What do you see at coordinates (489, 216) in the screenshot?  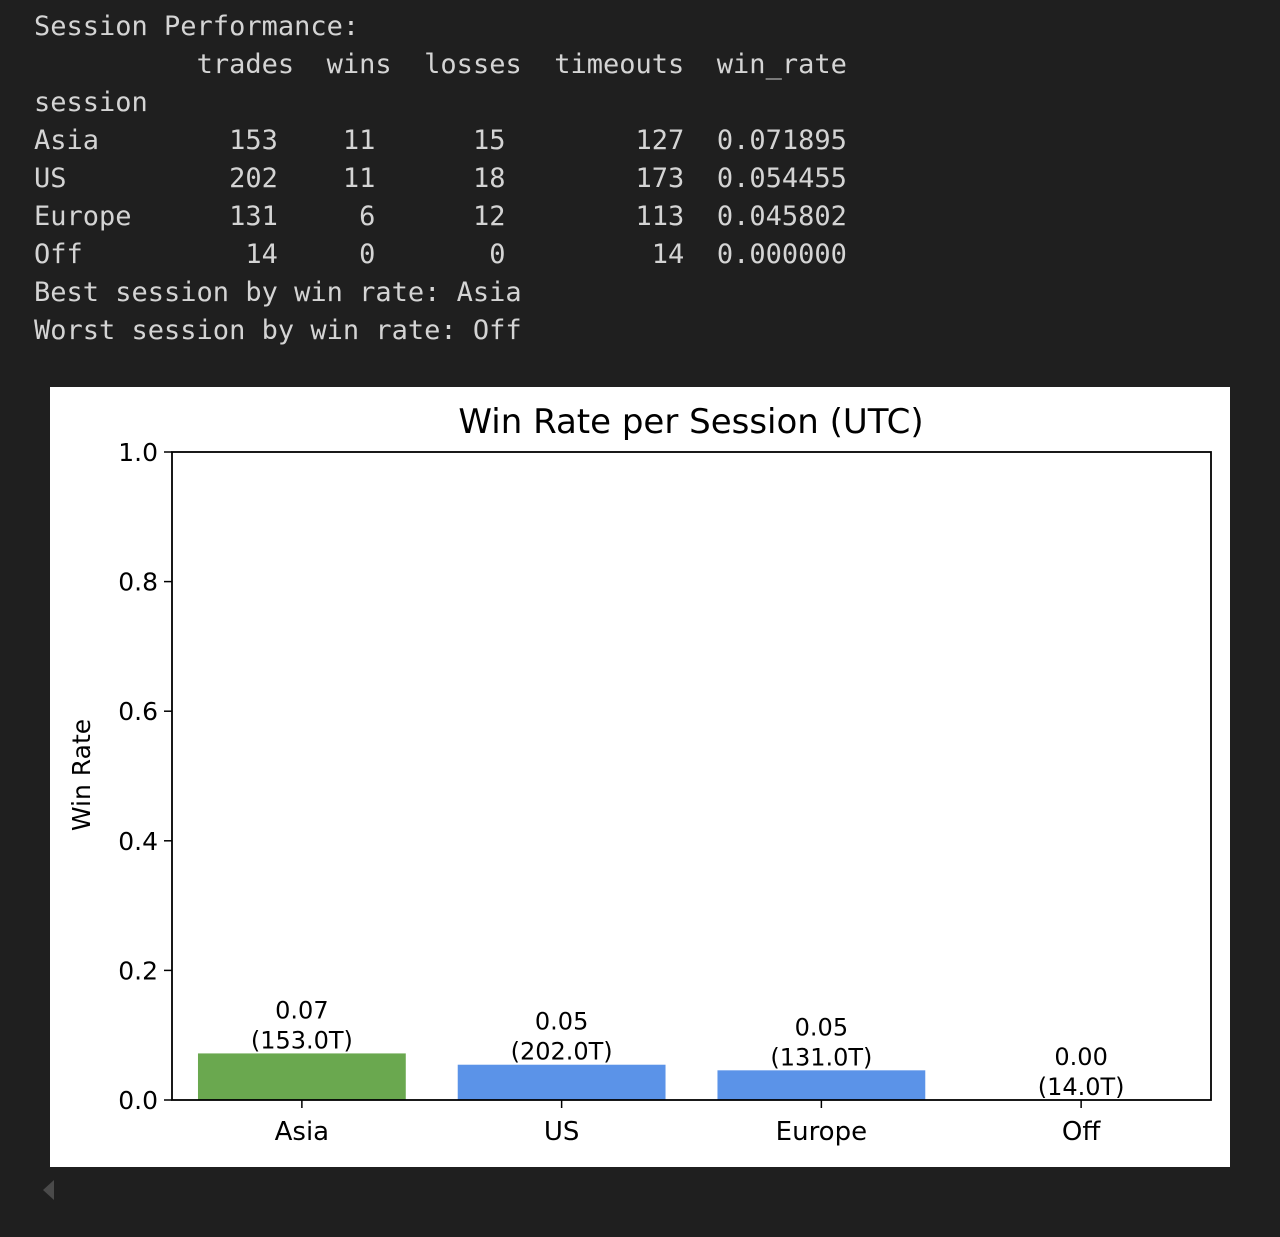 I see `cell-losses: 12` at bounding box center [489, 216].